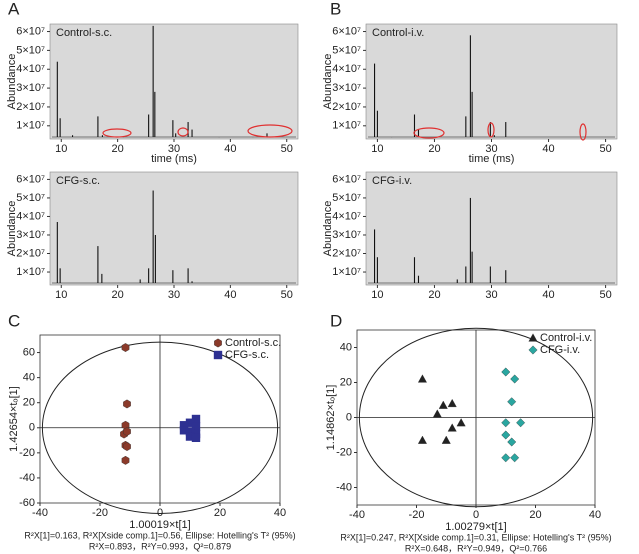 The image size is (639, 554). I want to click on panel-label: D, so click(336, 320).